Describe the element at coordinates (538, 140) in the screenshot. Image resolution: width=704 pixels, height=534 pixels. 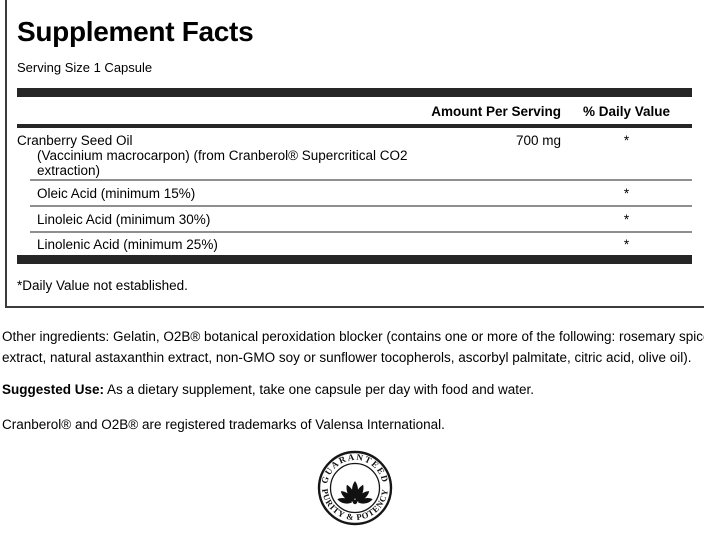
I see `ingredient-amount: 700 mg` at that location.